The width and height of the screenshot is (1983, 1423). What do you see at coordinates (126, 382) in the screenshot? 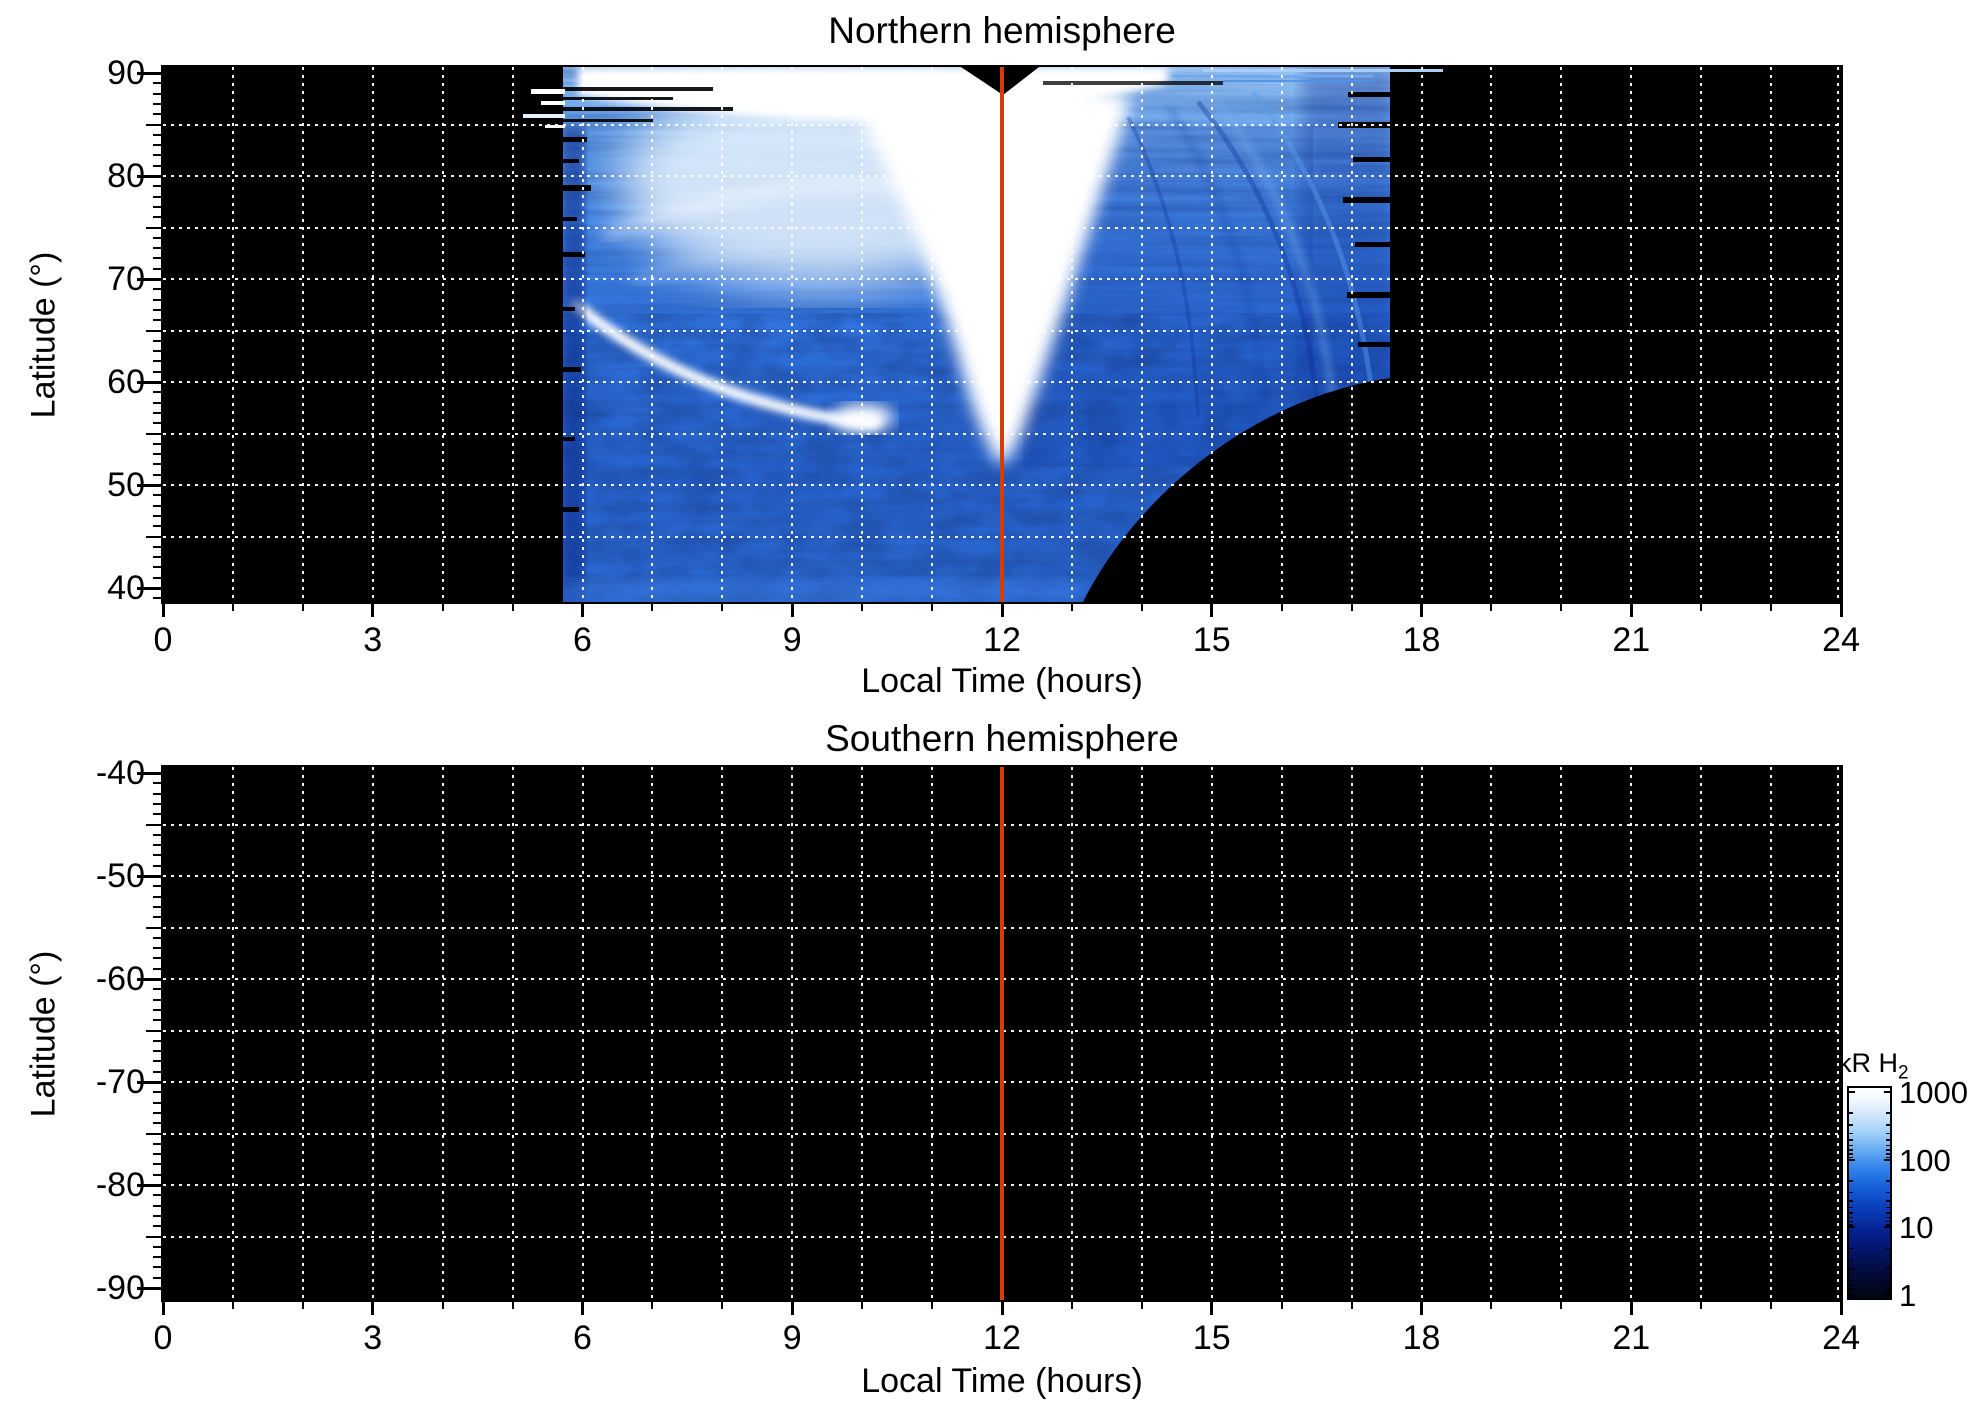
I see `y-tick-label: 60` at bounding box center [126, 382].